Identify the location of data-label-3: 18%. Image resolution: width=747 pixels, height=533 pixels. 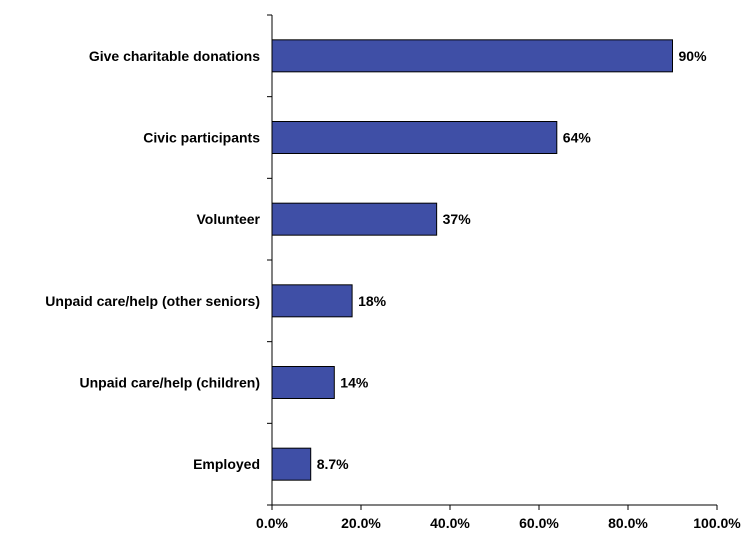
(372, 301).